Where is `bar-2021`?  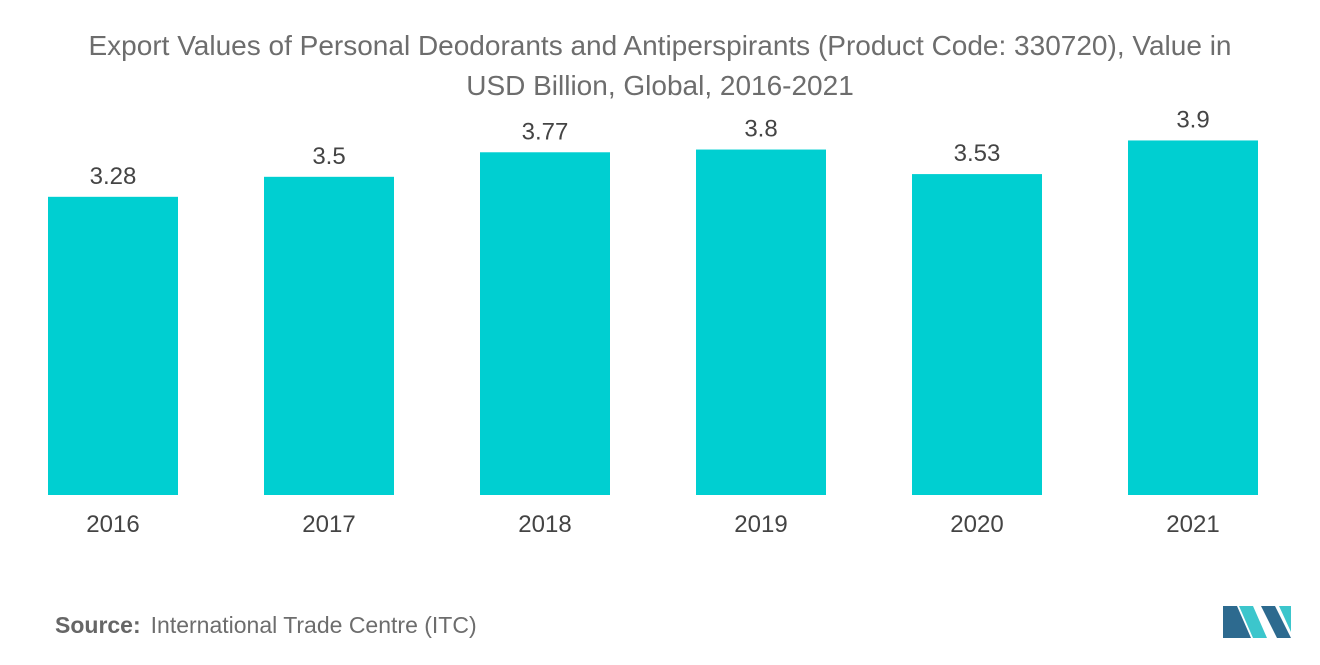
bar-2021 is located at coordinates (1193, 318).